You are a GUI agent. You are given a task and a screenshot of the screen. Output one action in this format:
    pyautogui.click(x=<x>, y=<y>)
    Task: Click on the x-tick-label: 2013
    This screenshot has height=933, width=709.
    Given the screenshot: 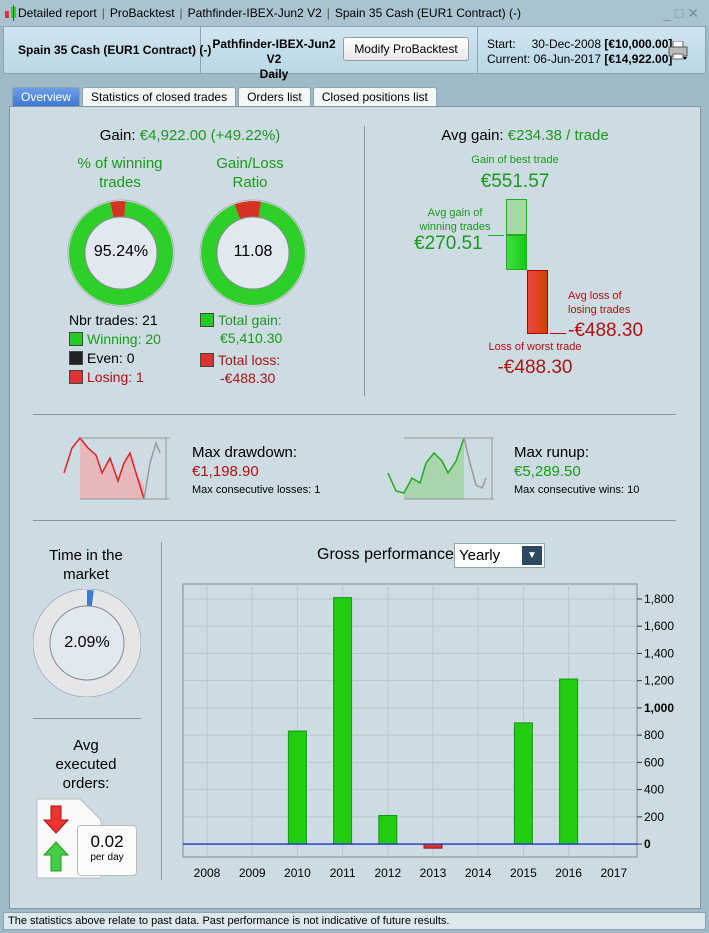 What is the action you would take?
    pyautogui.click(x=433, y=873)
    